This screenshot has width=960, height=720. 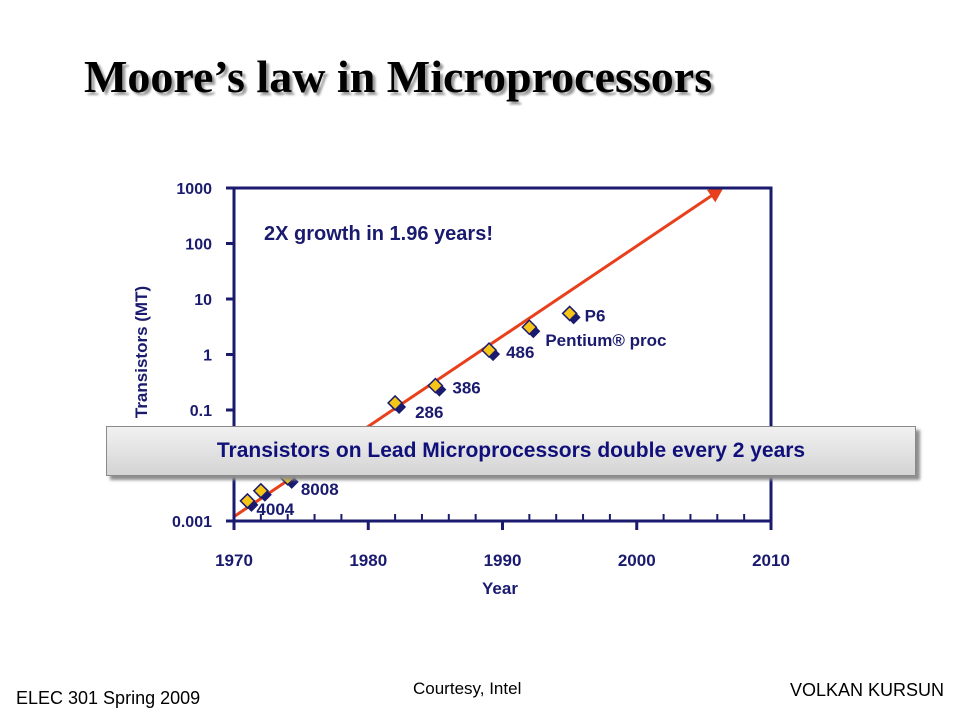 What do you see at coordinates (378, 234) in the screenshot?
I see `growth-annotation: 2X growth in 1.96 years!` at bounding box center [378, 234].